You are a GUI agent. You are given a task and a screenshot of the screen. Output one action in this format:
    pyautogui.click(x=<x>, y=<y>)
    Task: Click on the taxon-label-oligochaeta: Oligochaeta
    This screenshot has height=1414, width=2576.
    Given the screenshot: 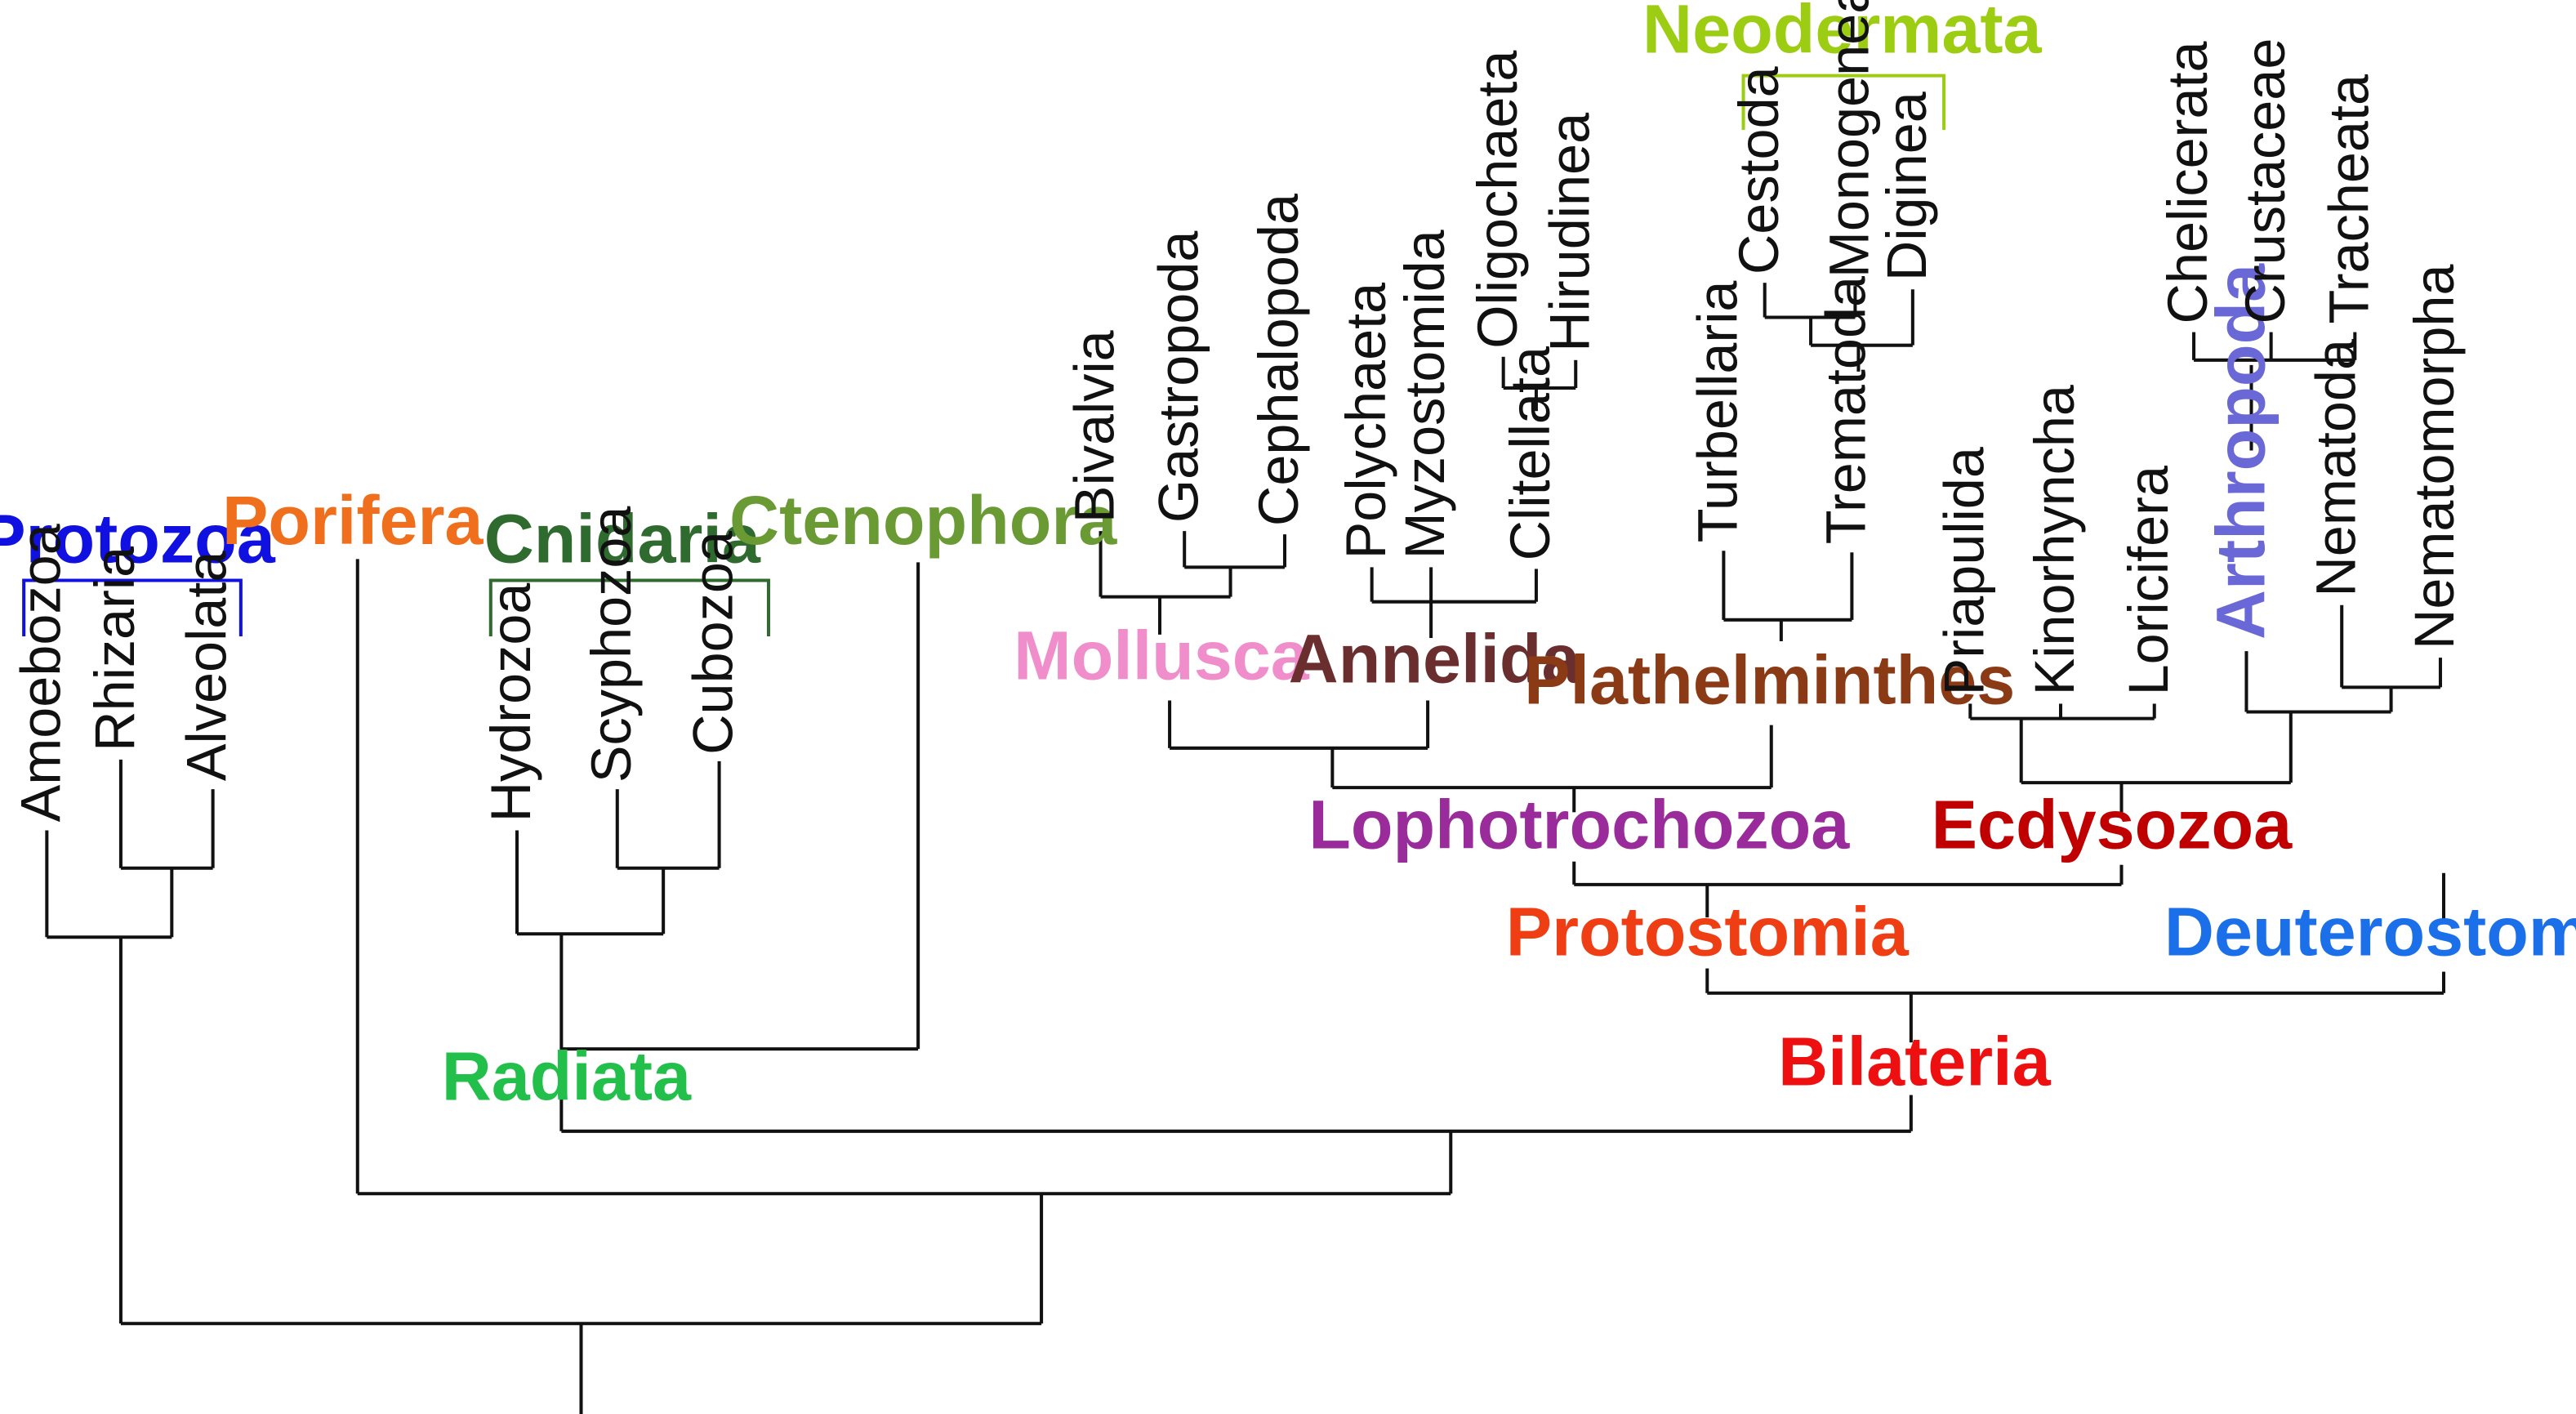 What is the action you would take?
    pyautogui.click(x=1497, y=199)
    